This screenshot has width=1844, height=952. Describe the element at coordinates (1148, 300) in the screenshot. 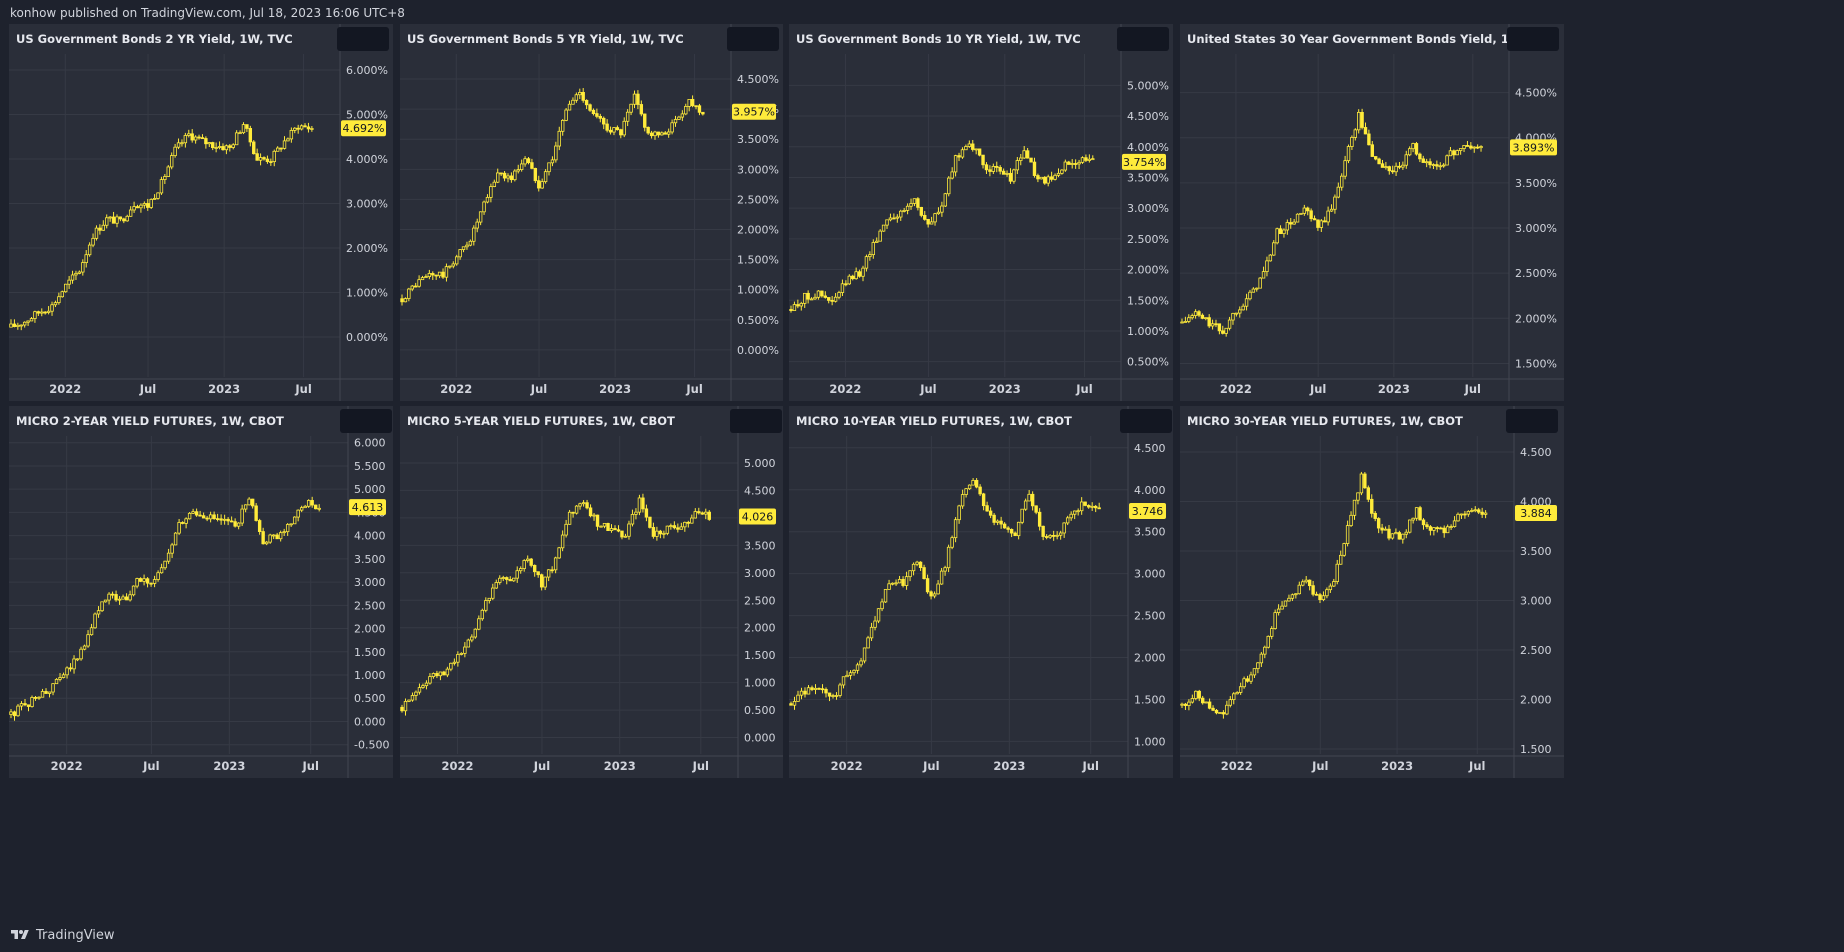

I see `y-tick-label: 1.500%` at that location.